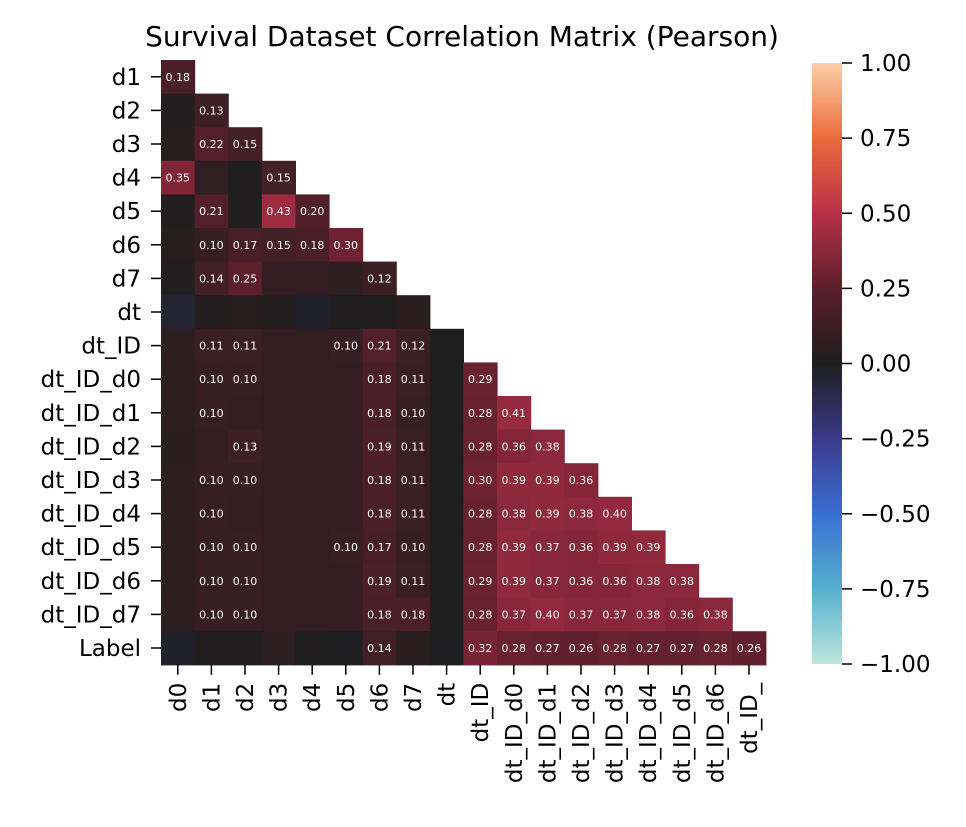  Describe the element at coordinates (126, 212) in the screenshot. I see `y-tick-label: d5` at that location.